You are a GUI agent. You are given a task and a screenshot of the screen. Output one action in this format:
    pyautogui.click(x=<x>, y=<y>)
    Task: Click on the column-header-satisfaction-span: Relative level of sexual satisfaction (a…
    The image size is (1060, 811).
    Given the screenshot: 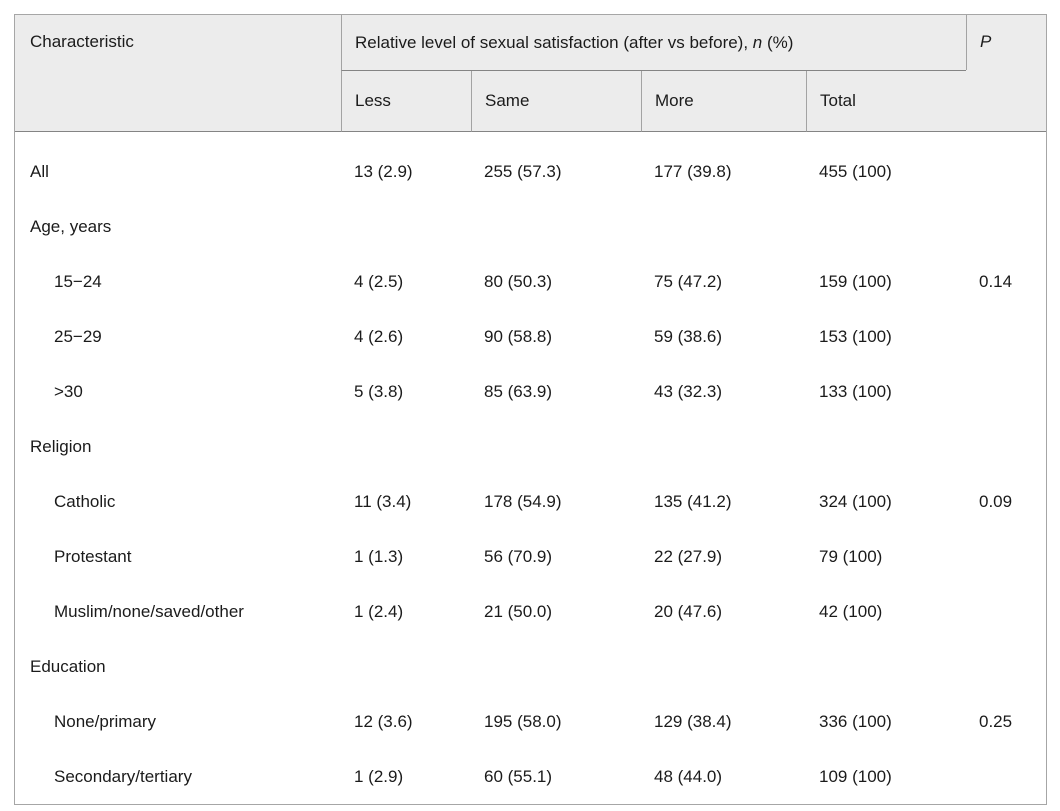 What is the action you would take?
    pyautogui.click(x=653, y=43)
    